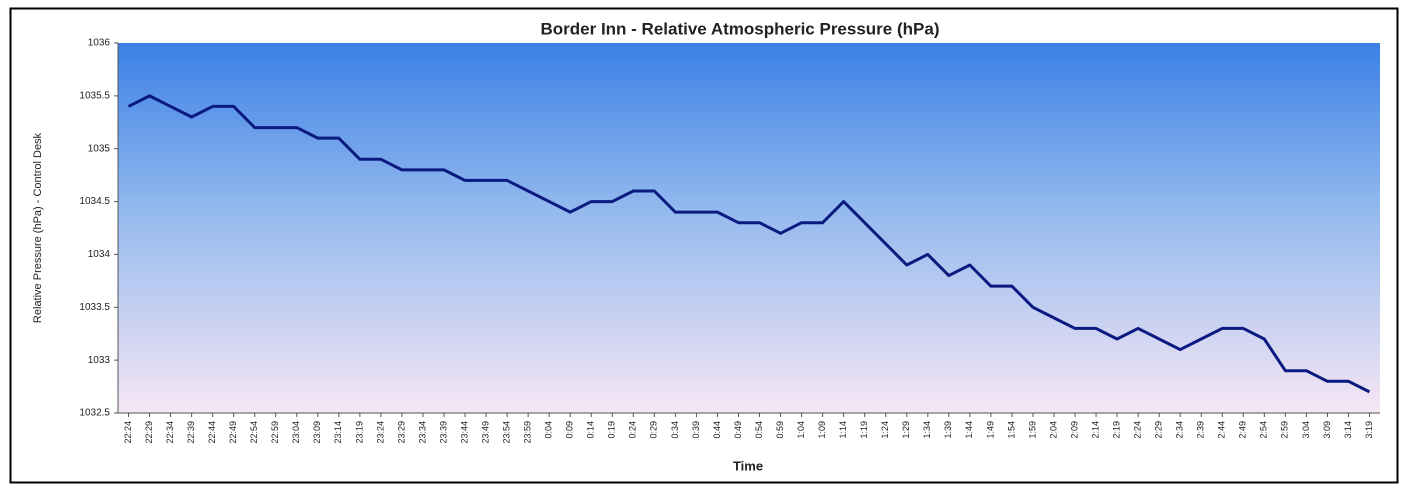  Describe the element at coordinates (191, 432) in the screenshot. I see `x-tick-label: 22:39` at that location.